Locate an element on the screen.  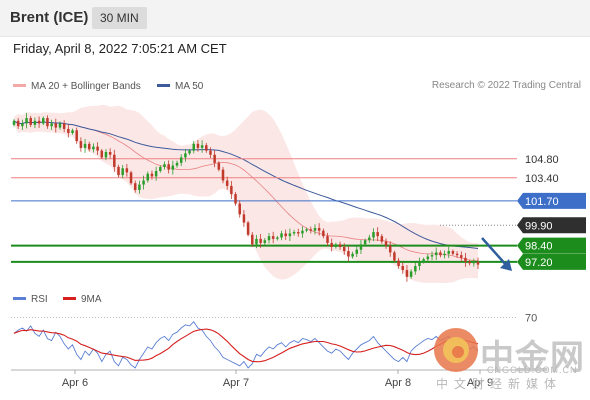
watermark-url: CNGOLD.COM.CN is located at coordinates (532, 370).